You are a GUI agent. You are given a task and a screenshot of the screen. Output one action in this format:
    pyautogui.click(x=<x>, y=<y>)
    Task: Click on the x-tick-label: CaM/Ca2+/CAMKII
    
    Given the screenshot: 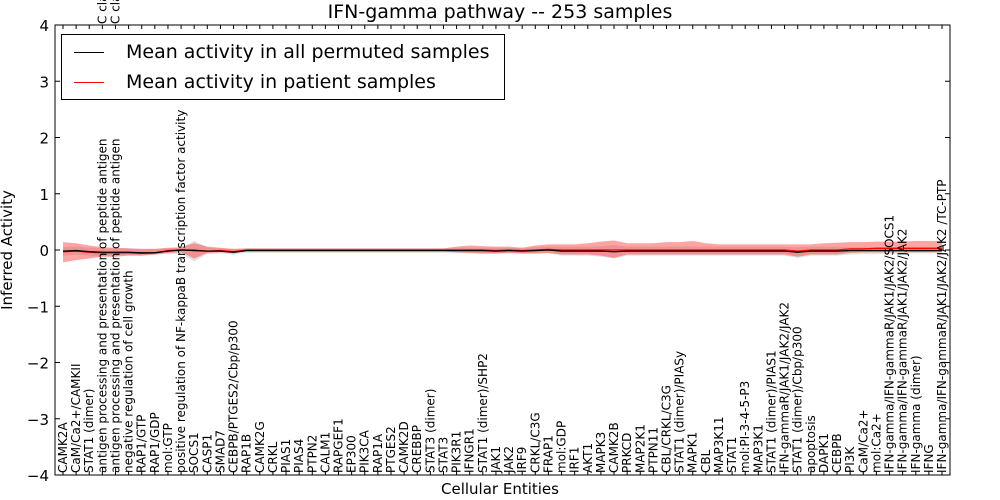 What is the action you would take?
    pyautogui.click(x=76, y=418)
    